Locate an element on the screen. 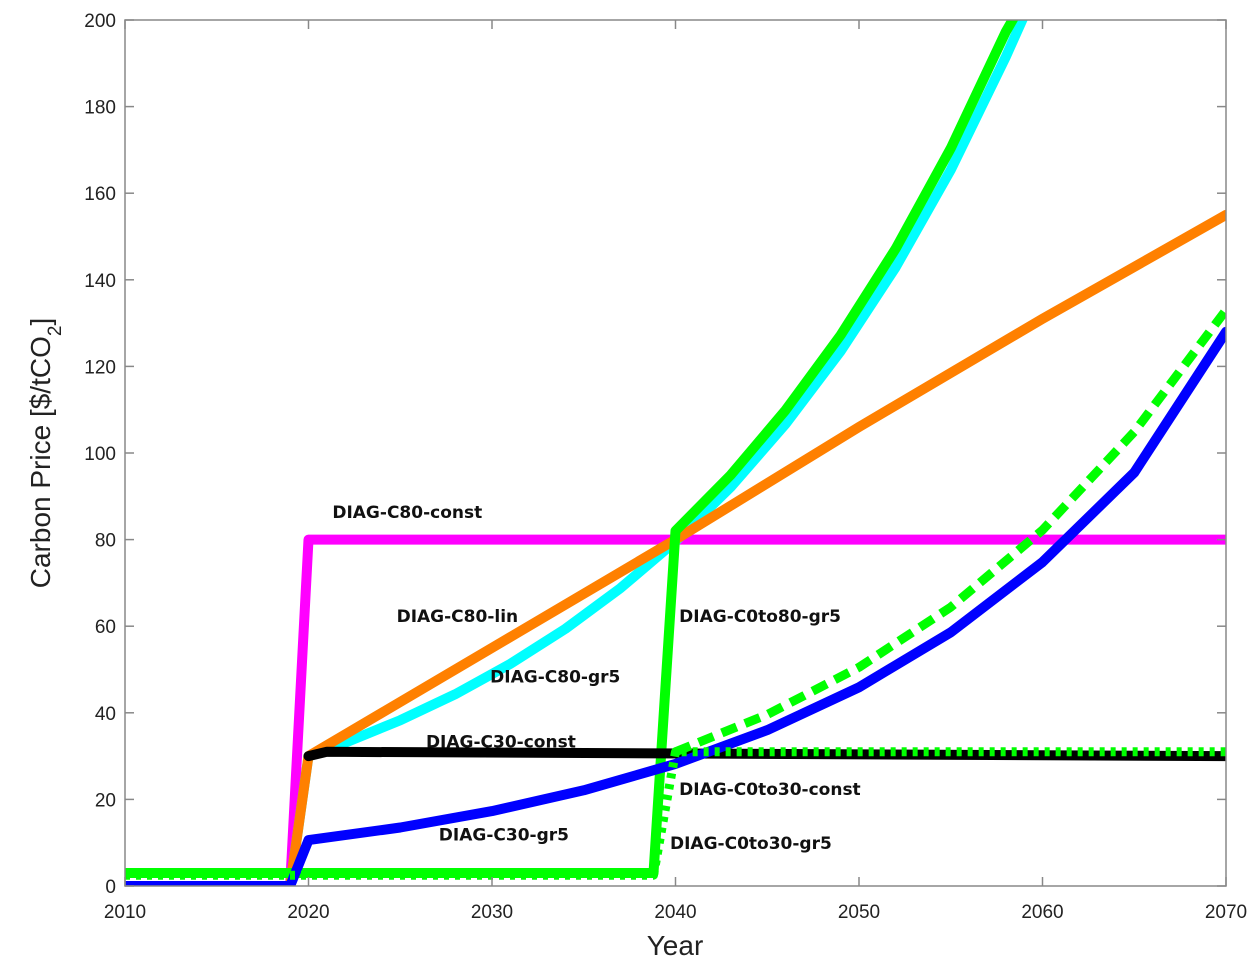 This screenshot has height=960, width=1257. y-axis-title: Carbon Price [$/tCO2] is located at coordinates (45, 453).